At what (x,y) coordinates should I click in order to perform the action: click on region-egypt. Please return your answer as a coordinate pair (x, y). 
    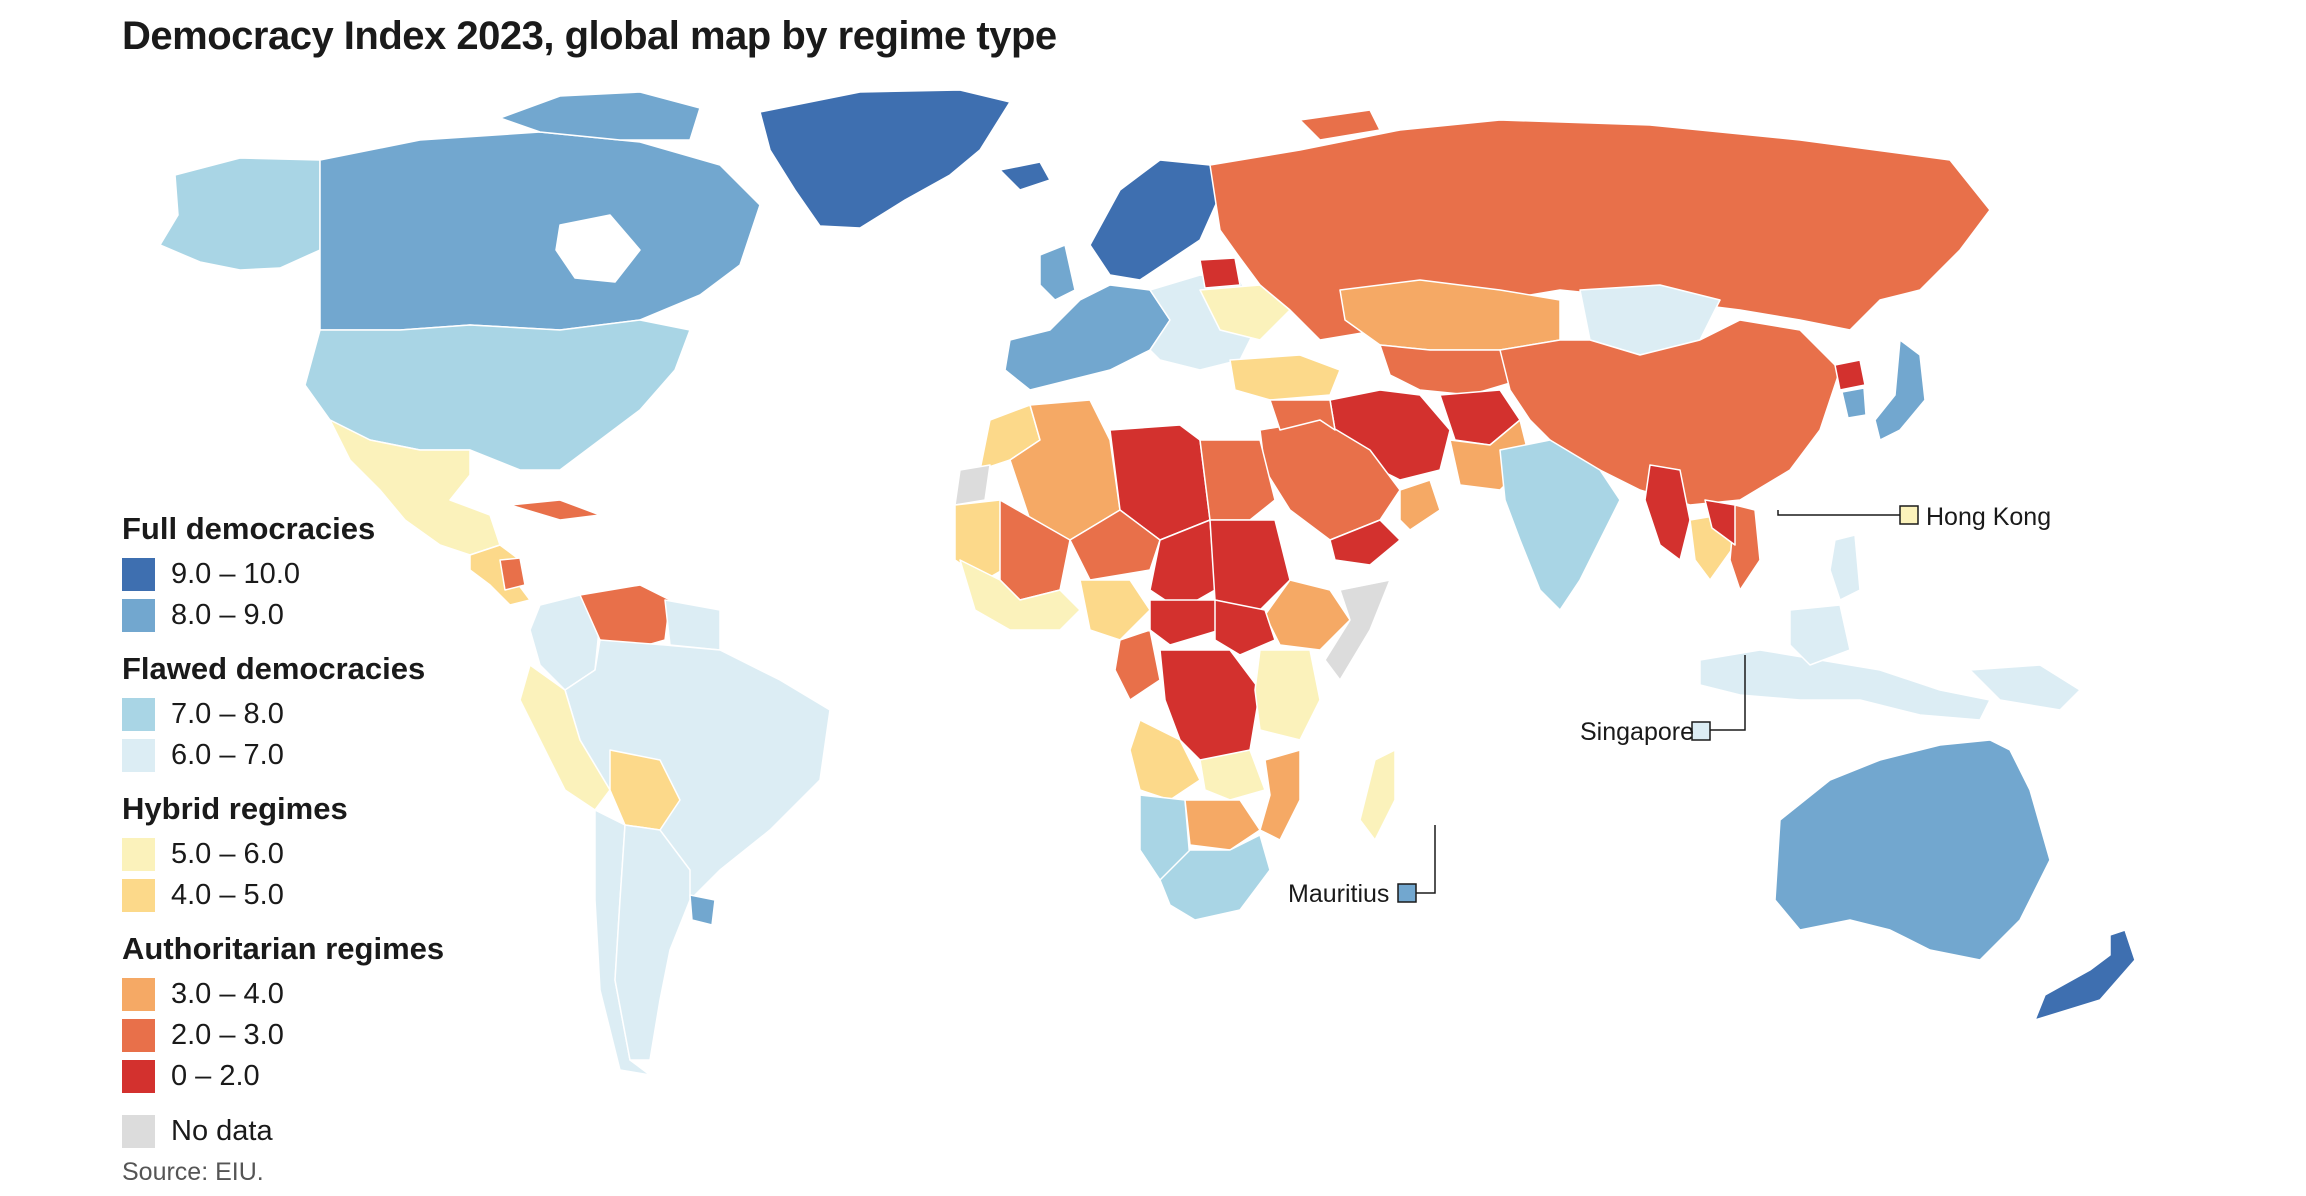
    Looking at the image, I should click on (1237, 480).